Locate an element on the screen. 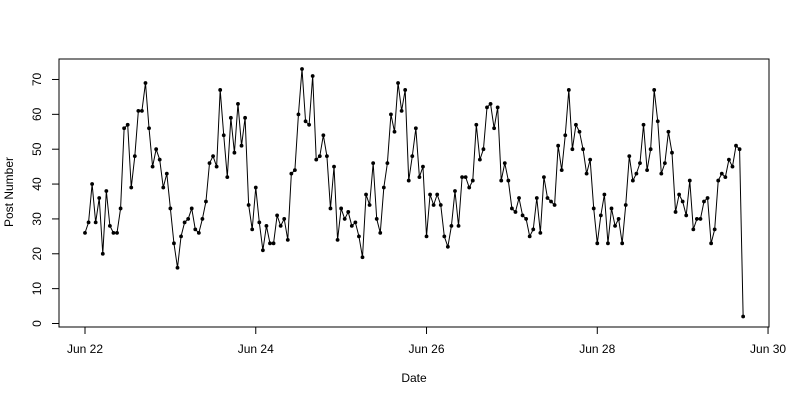  y-tick-label: 70 is located at coordinates (37, 79).